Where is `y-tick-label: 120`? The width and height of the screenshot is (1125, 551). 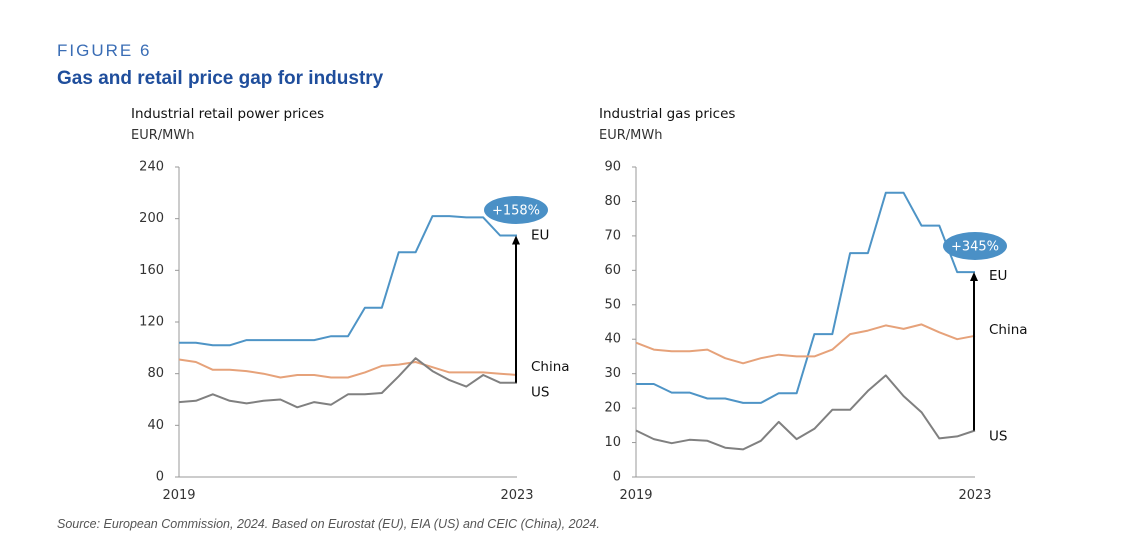
y-tick-label: 120 is located at coordinates (151, 322).